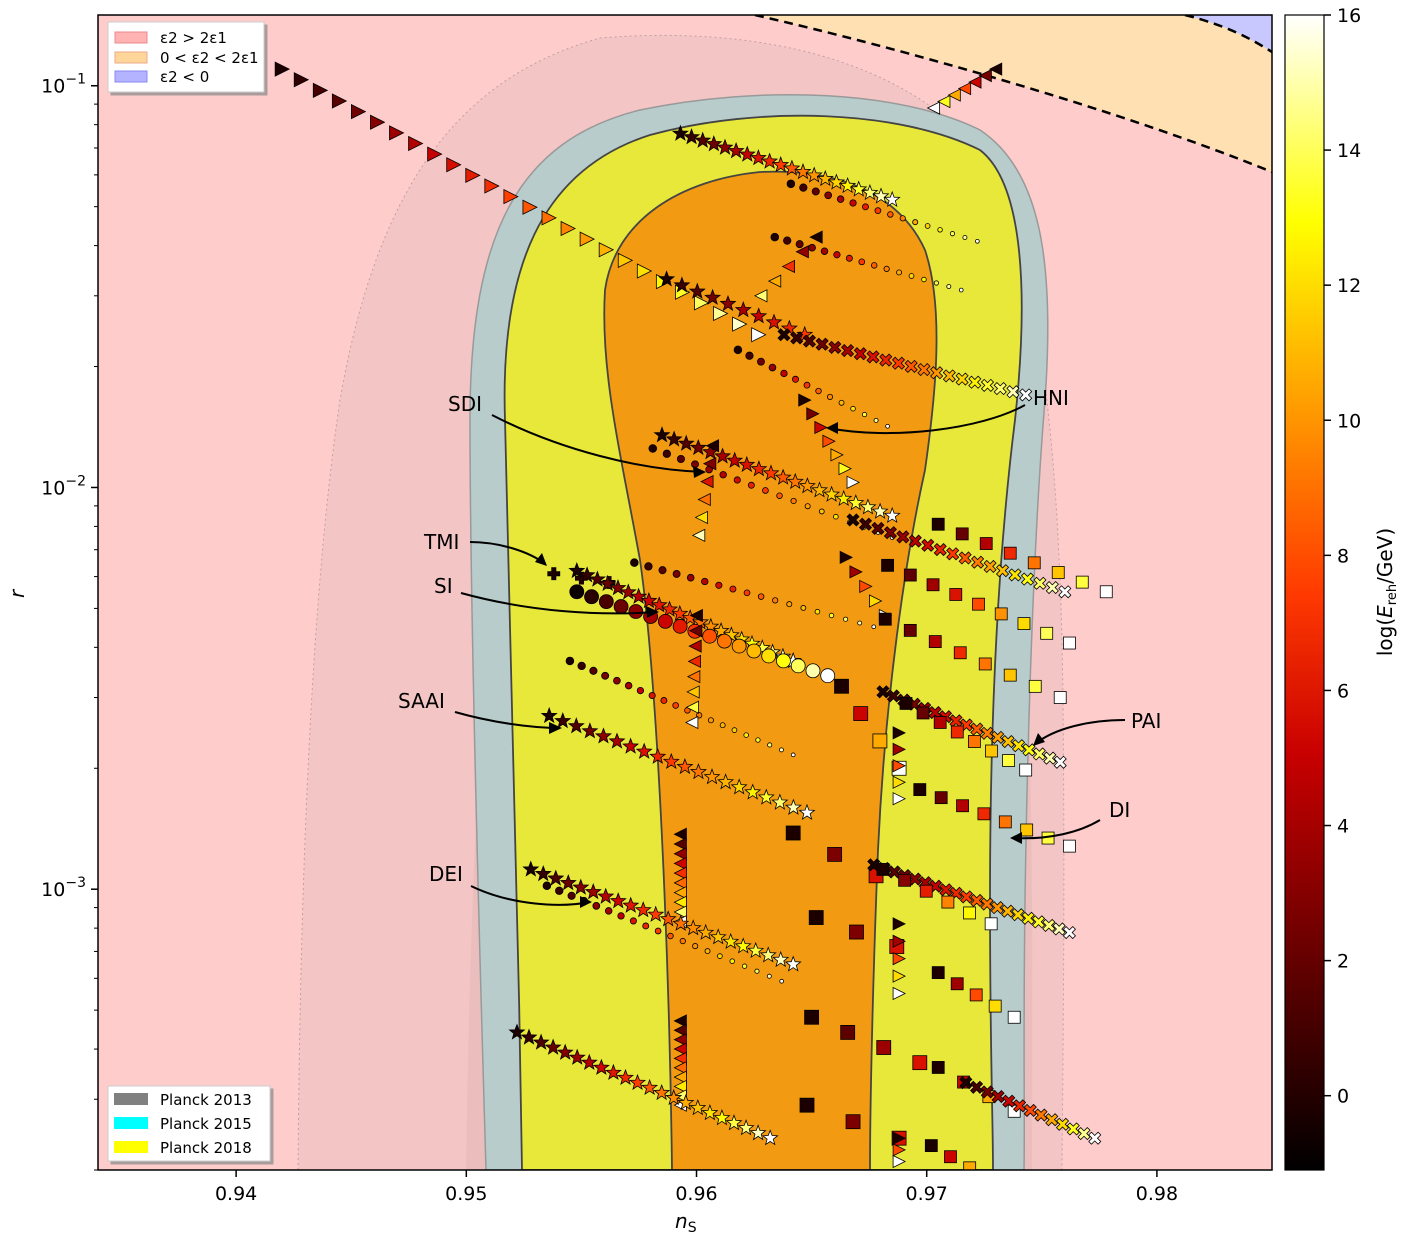  Describe the element at coordinates (1342, 588) in the screenshot. I see `colorbar: 0 2 4 6 8 10 12 14 16 log(Ereh/GeV)` at that location.